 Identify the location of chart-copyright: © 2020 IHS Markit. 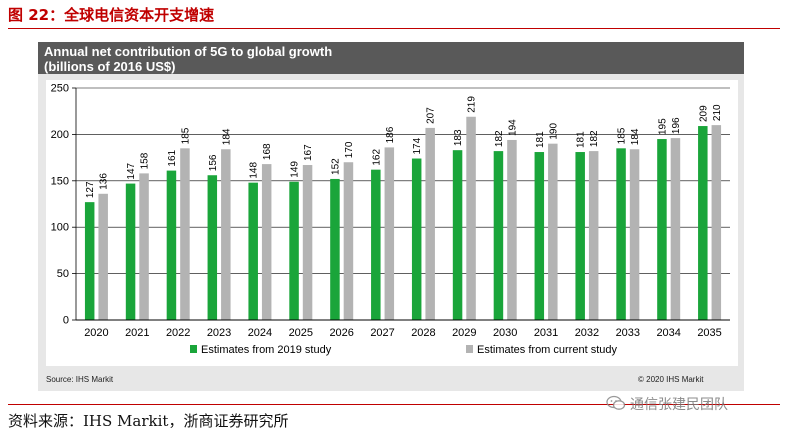
(671, 379).